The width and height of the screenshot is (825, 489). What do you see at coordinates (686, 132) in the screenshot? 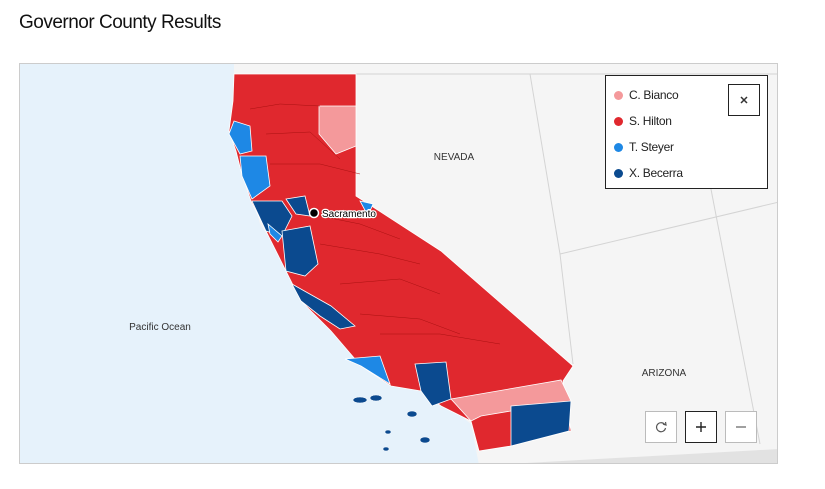
I see `legend: C. Bianco S. Hilton T. Steyer X. Becerra` at bounding box center [686, 132].